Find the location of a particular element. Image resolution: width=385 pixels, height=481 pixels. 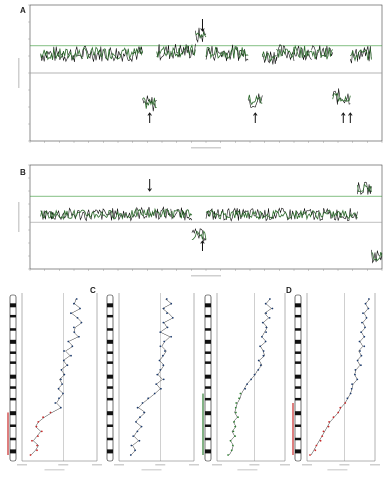

x-axis-title-blur is located at coordinates (206, 148).